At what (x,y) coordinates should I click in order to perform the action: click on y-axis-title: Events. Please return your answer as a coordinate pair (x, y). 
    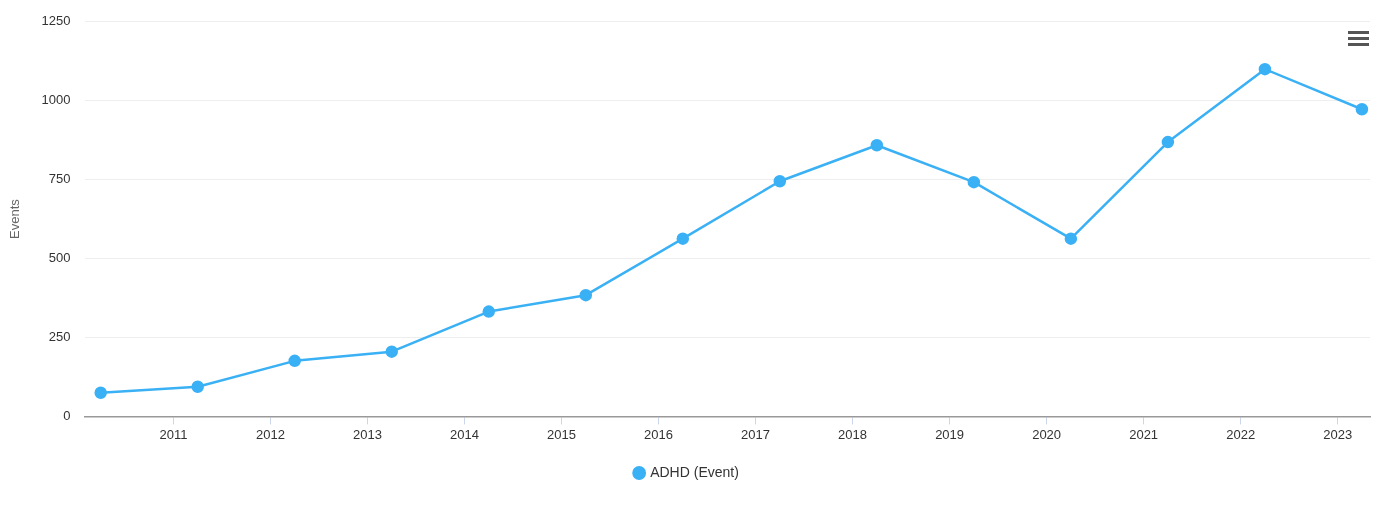
    Looking at the image, I should click on (15, 218).